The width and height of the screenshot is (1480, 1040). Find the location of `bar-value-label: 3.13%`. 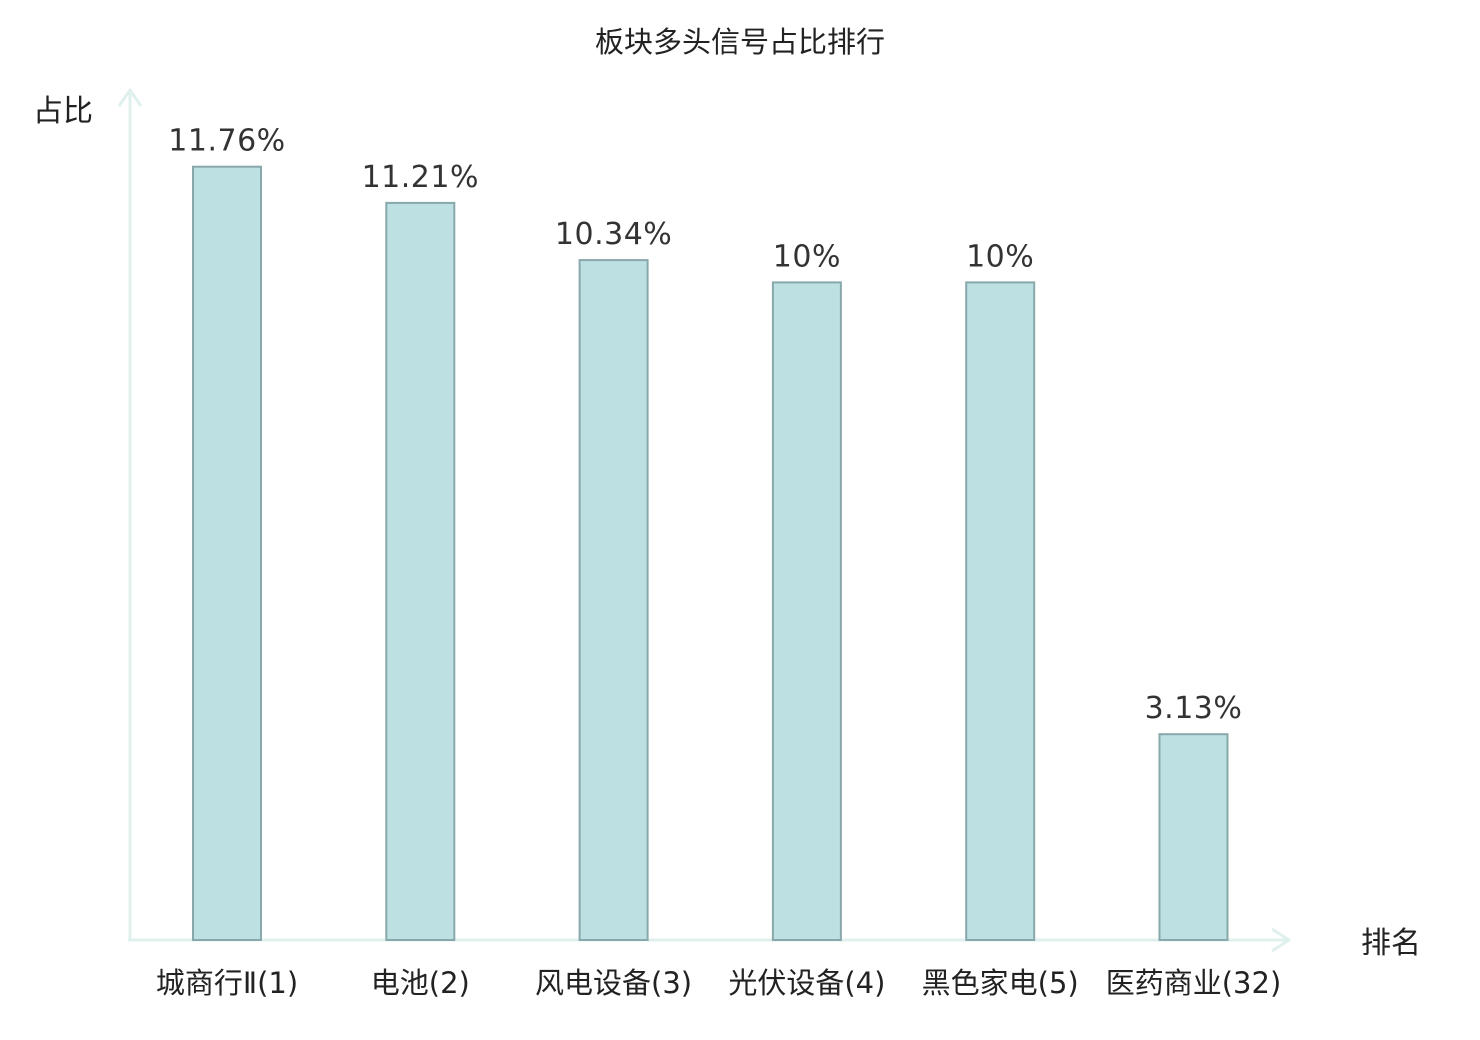

bar-value-label: 3.13% is located at coordinates (1194, 708).